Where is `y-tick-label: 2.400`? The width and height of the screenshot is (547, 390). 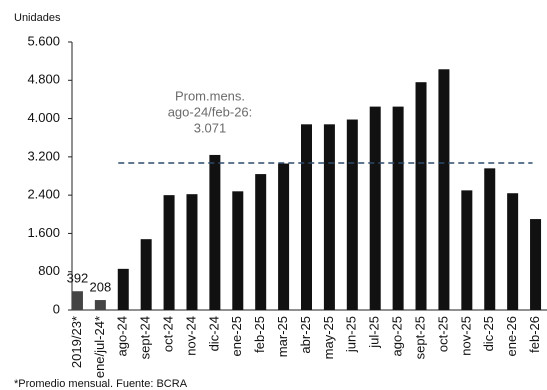 y-tick-label: 2.400 is located at coordinates (43, 194).